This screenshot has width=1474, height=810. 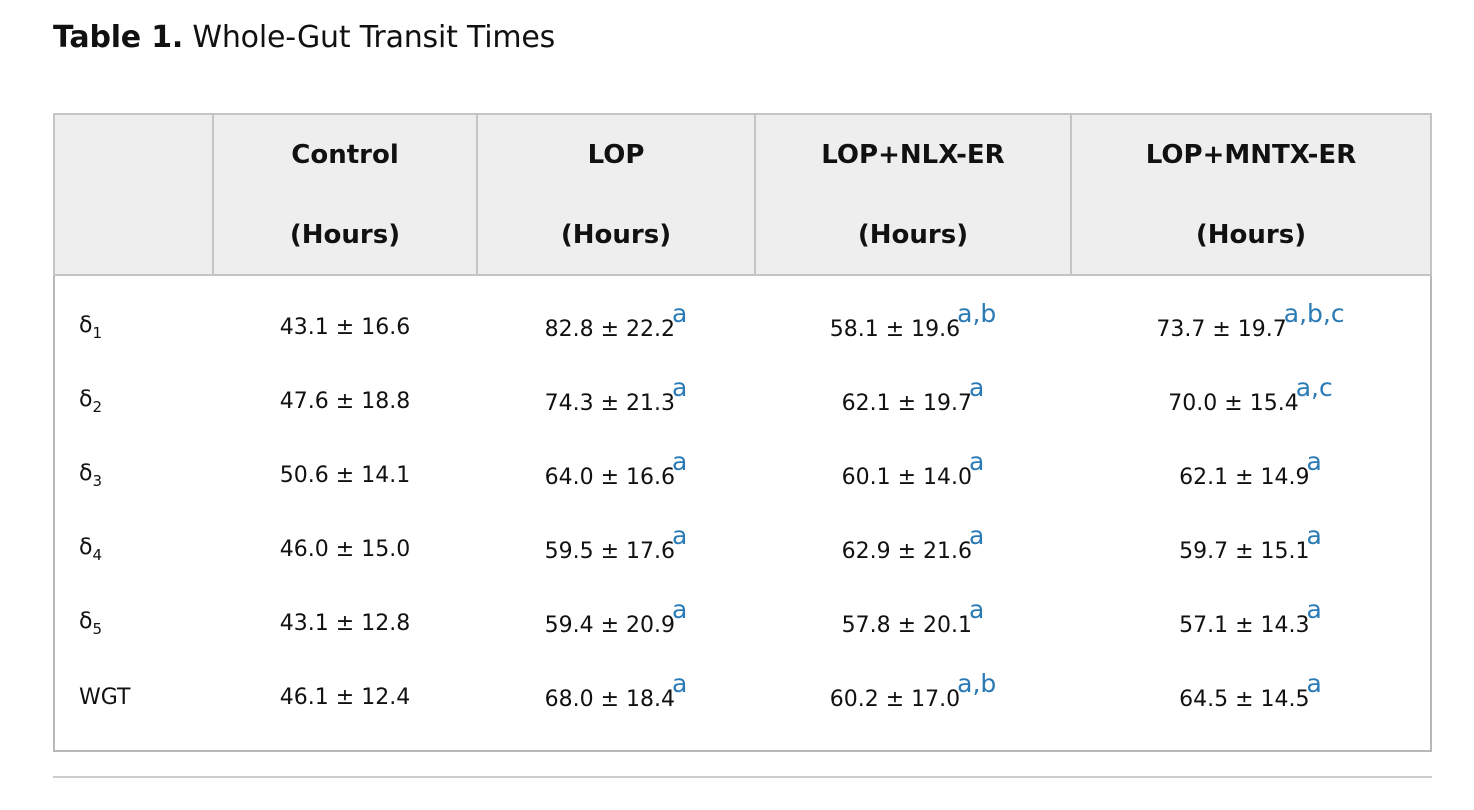 What do you see at coordinates (616, 194) in the screenshot?
I see `header-cell-lop: LOP (Hours)` at bounding box center [616, 194].